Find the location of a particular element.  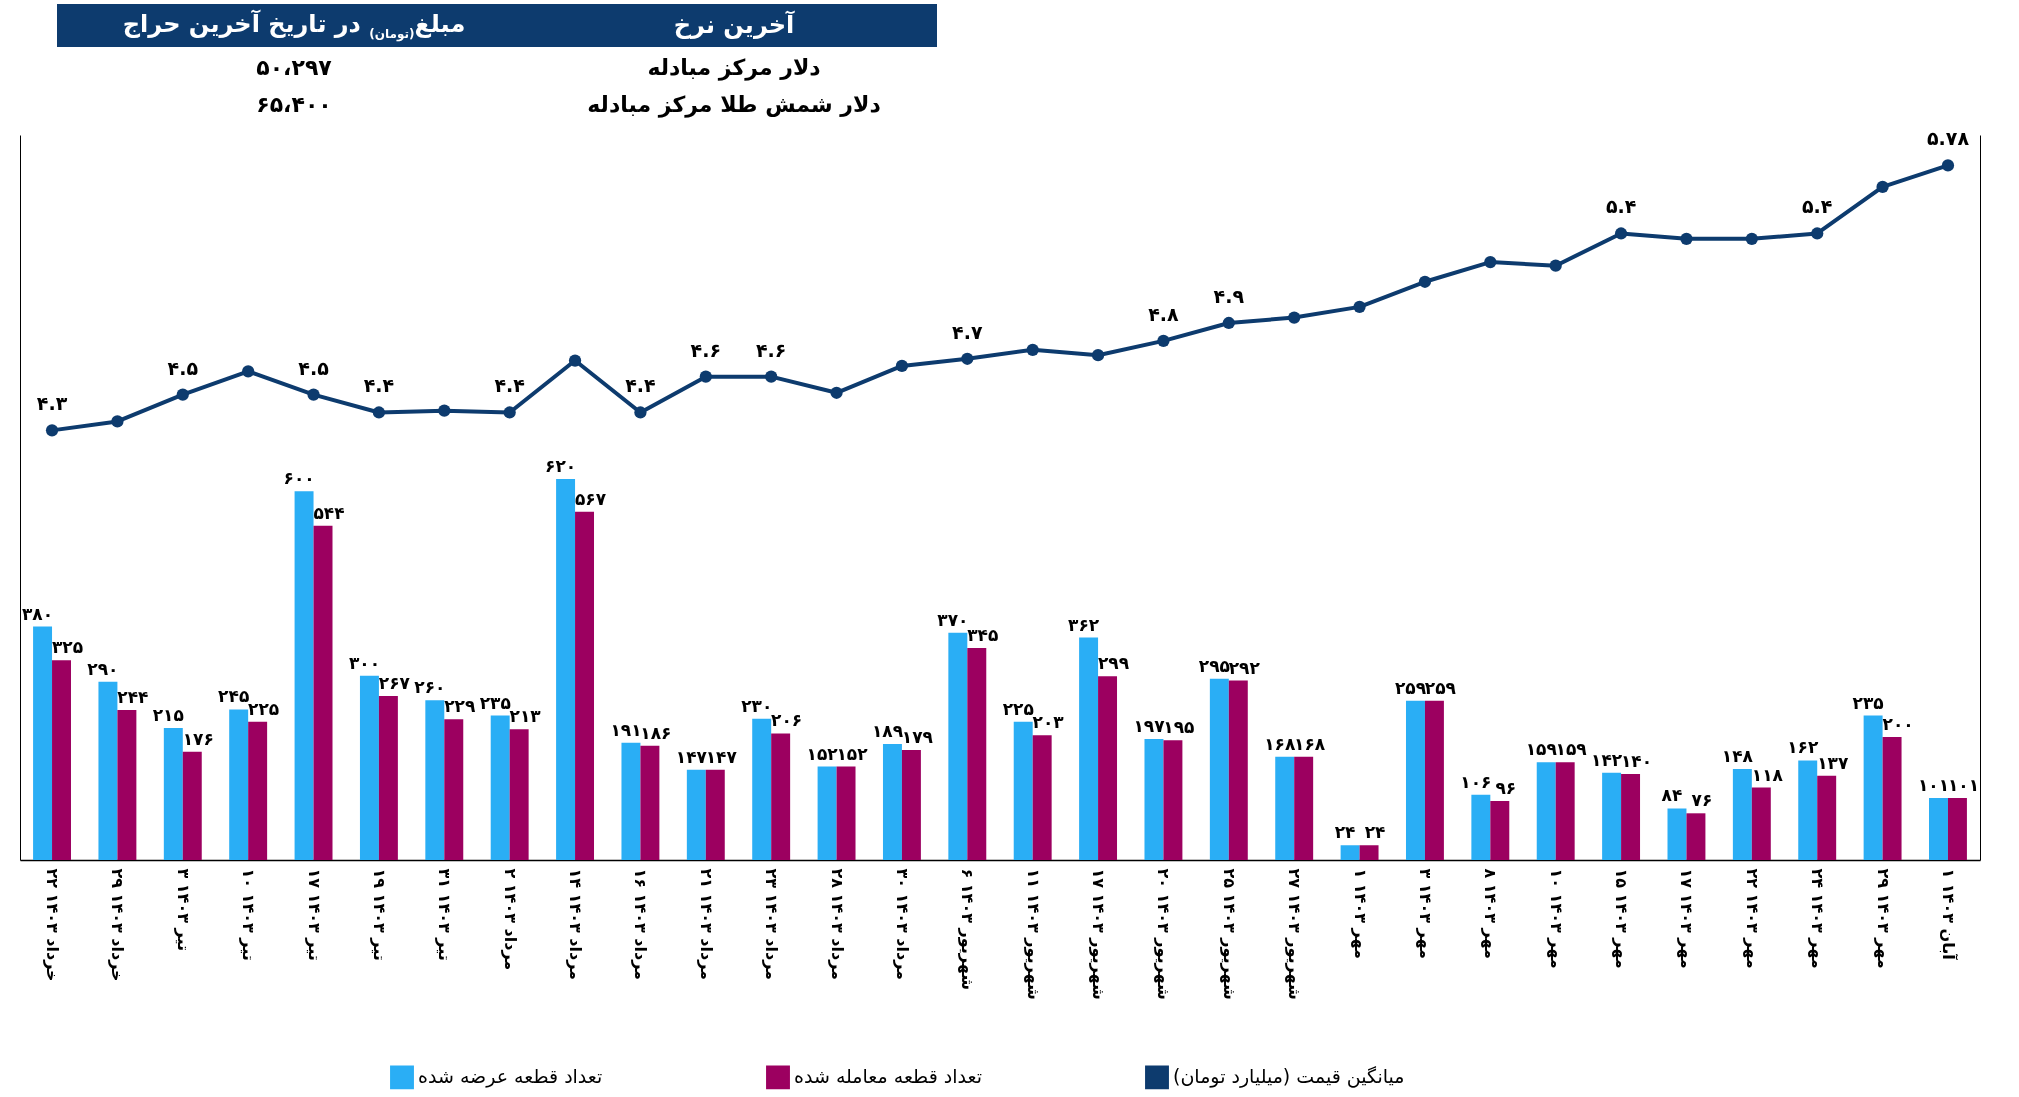

x-tick-label: ۶ شهریور ۱۴۰۳ is located at coordinates (968, 929).